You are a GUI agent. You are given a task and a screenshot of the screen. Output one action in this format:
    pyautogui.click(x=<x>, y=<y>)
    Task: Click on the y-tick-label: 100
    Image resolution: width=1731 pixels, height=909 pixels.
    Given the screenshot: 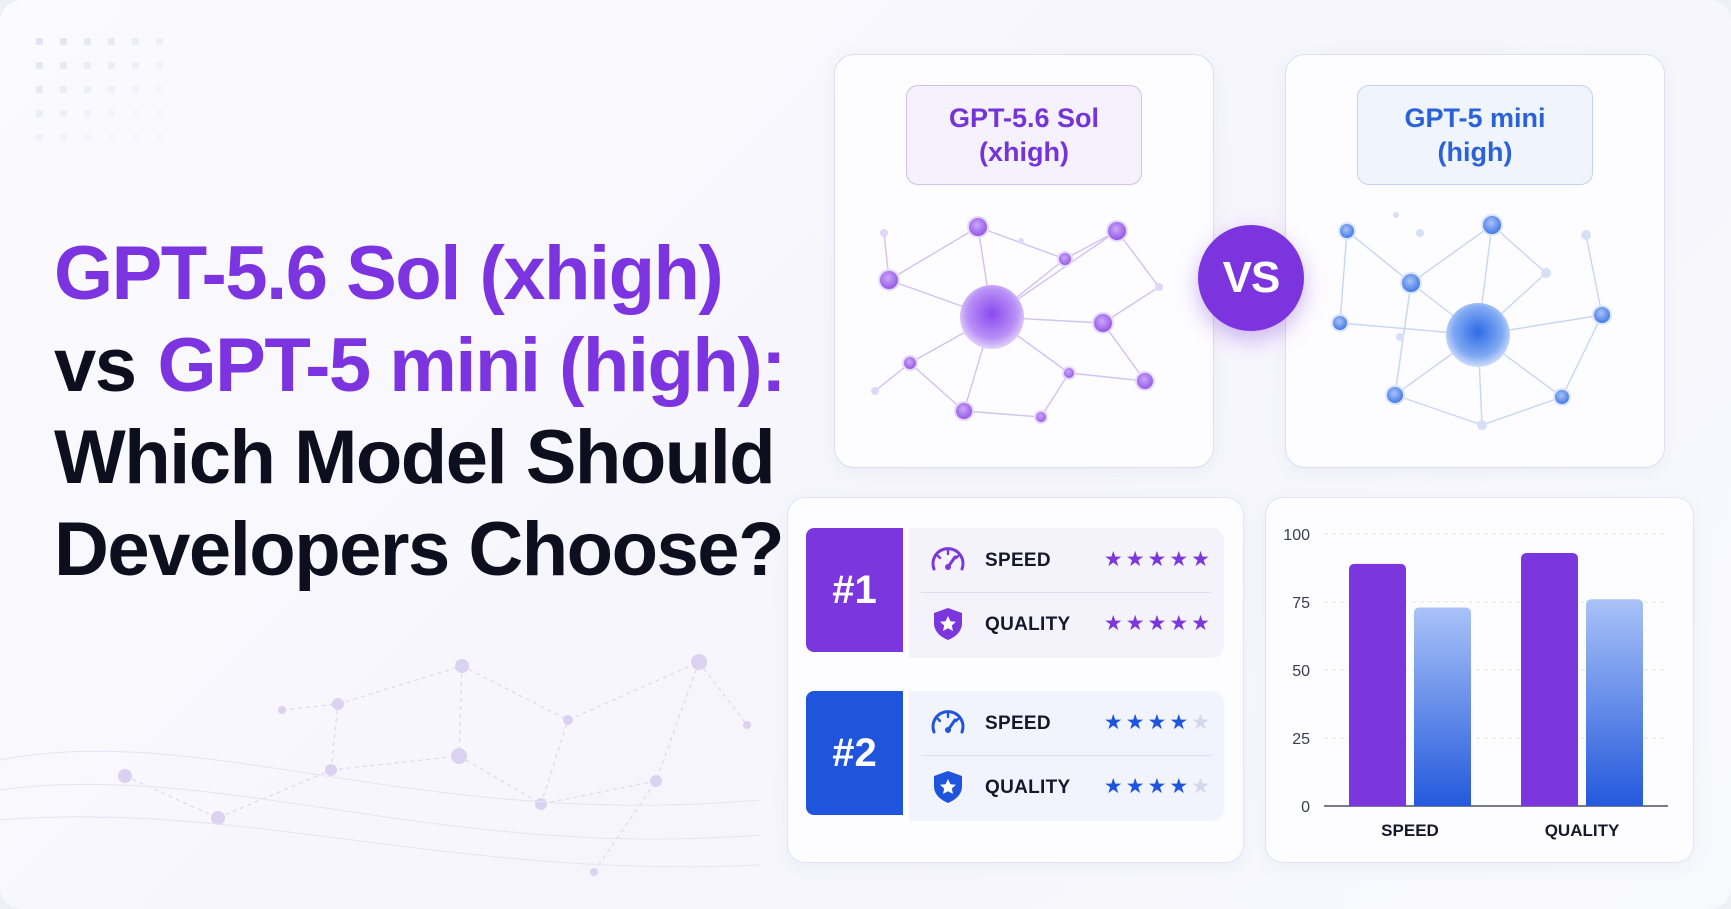 What is the action you would take?
    pyautogui.click(x=1296, y=535)
    